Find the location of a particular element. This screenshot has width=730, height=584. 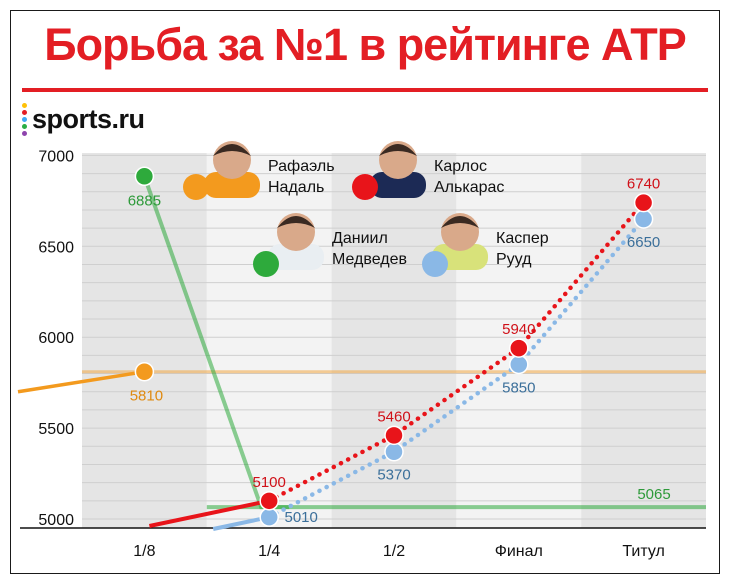

legend-first-name: Каспер is located at coordinates (522, 238).